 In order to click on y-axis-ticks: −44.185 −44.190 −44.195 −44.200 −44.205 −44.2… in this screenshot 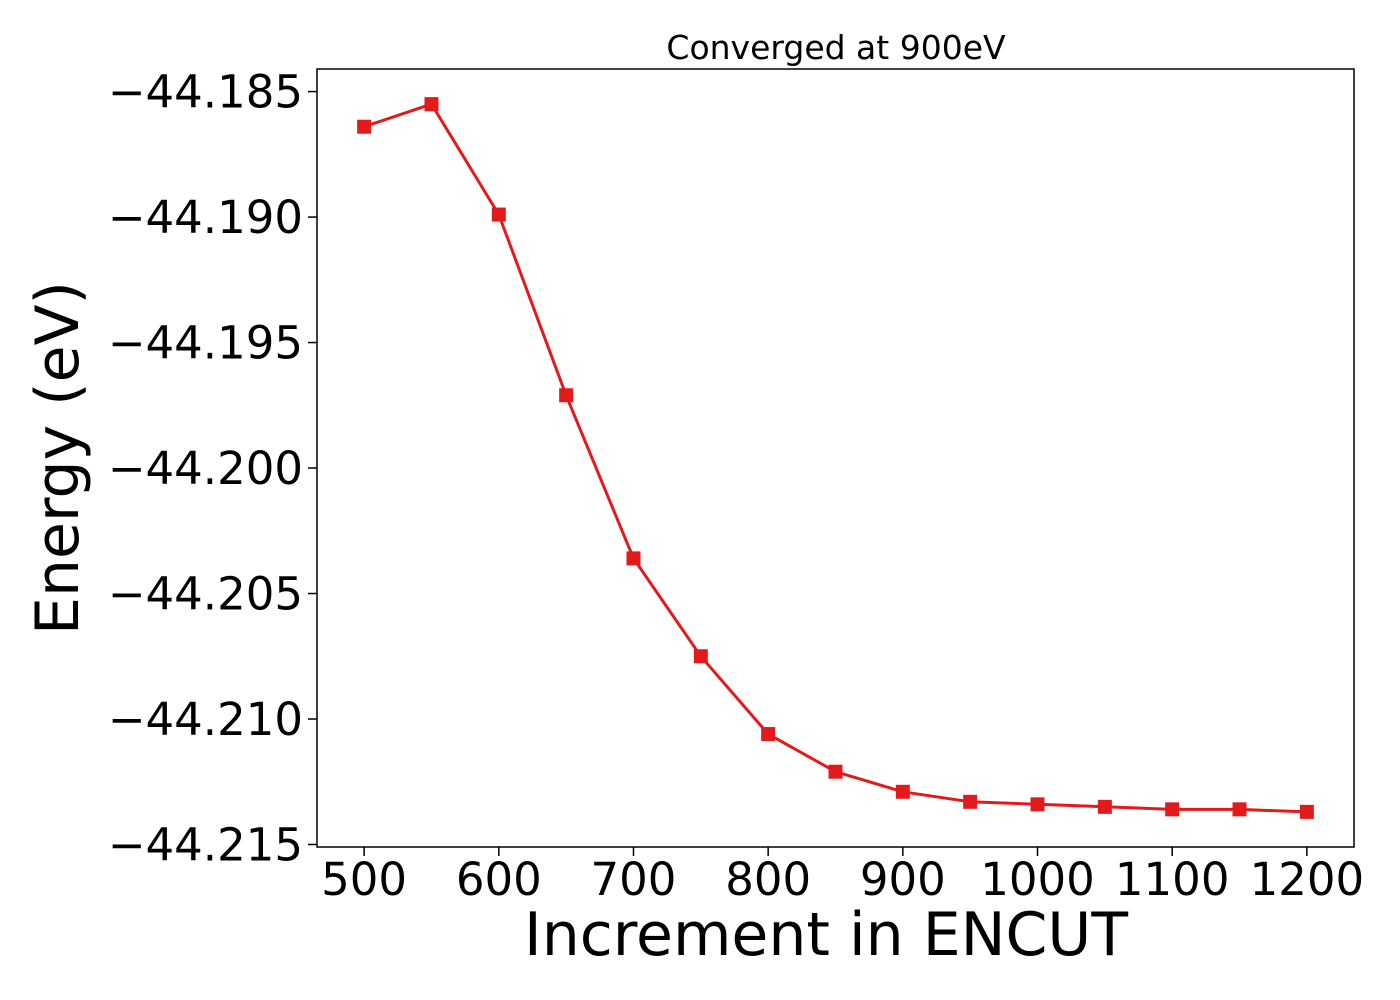, I will do `click(212, 468)`.